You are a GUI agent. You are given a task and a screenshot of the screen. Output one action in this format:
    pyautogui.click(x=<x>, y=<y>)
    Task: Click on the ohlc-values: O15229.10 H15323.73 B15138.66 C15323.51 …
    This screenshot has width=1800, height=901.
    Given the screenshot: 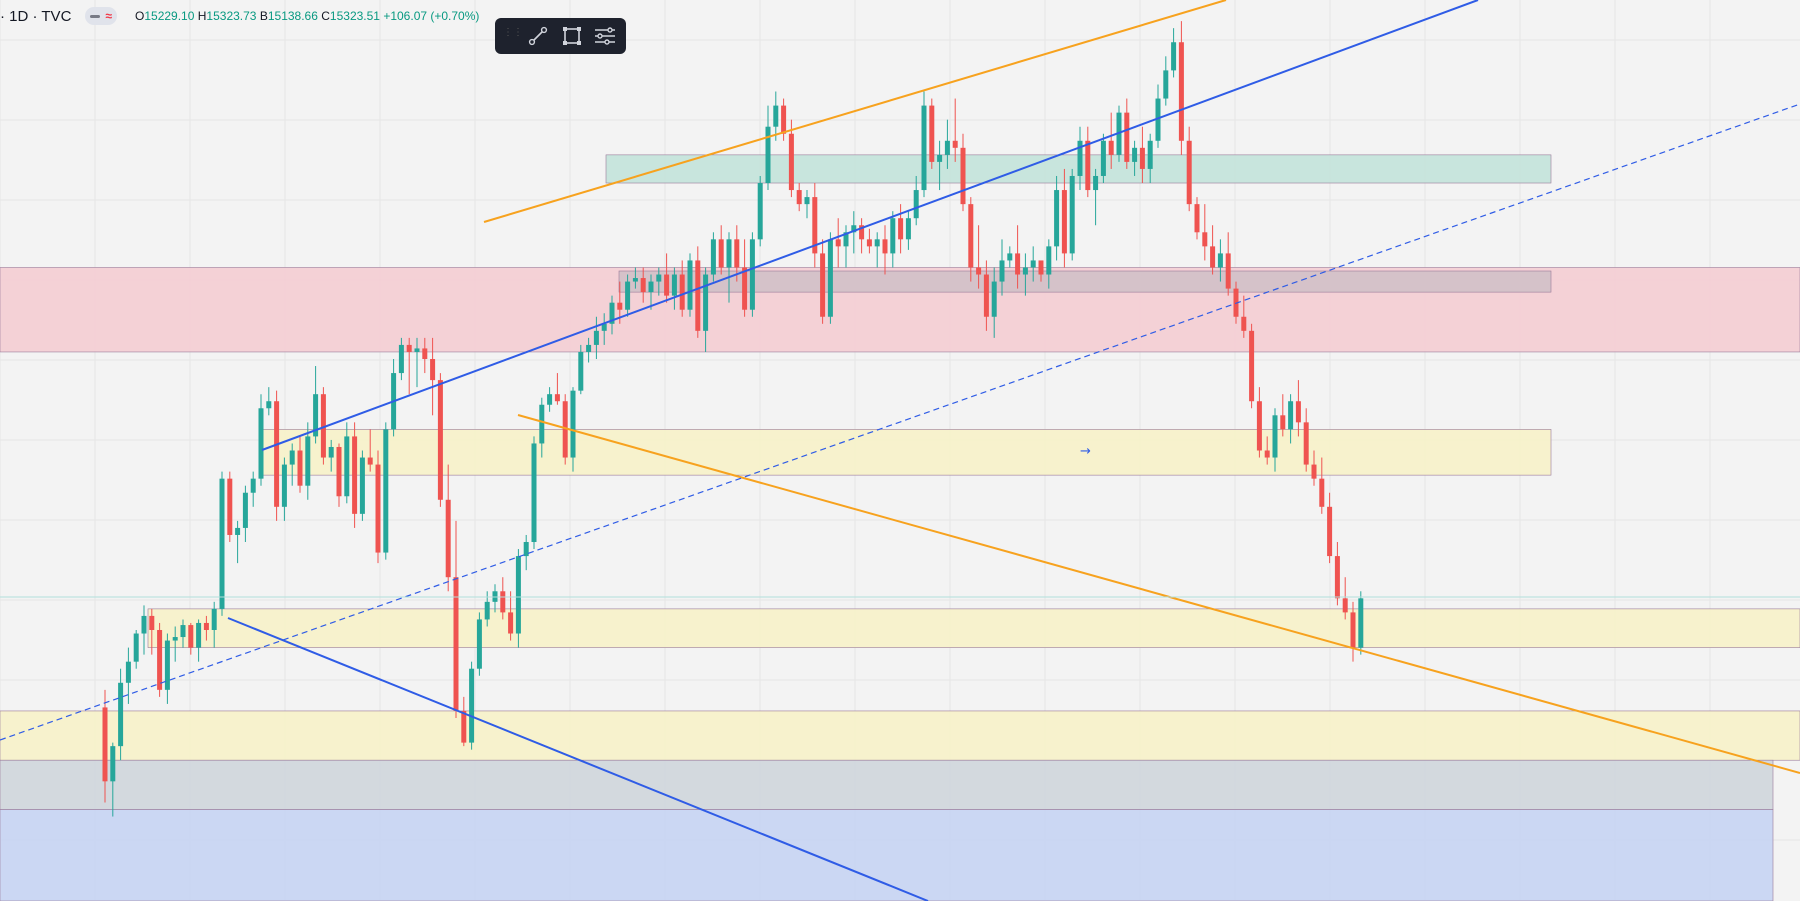 What is the action you would take?
    pyautogui.click(x=307, y=16)
    